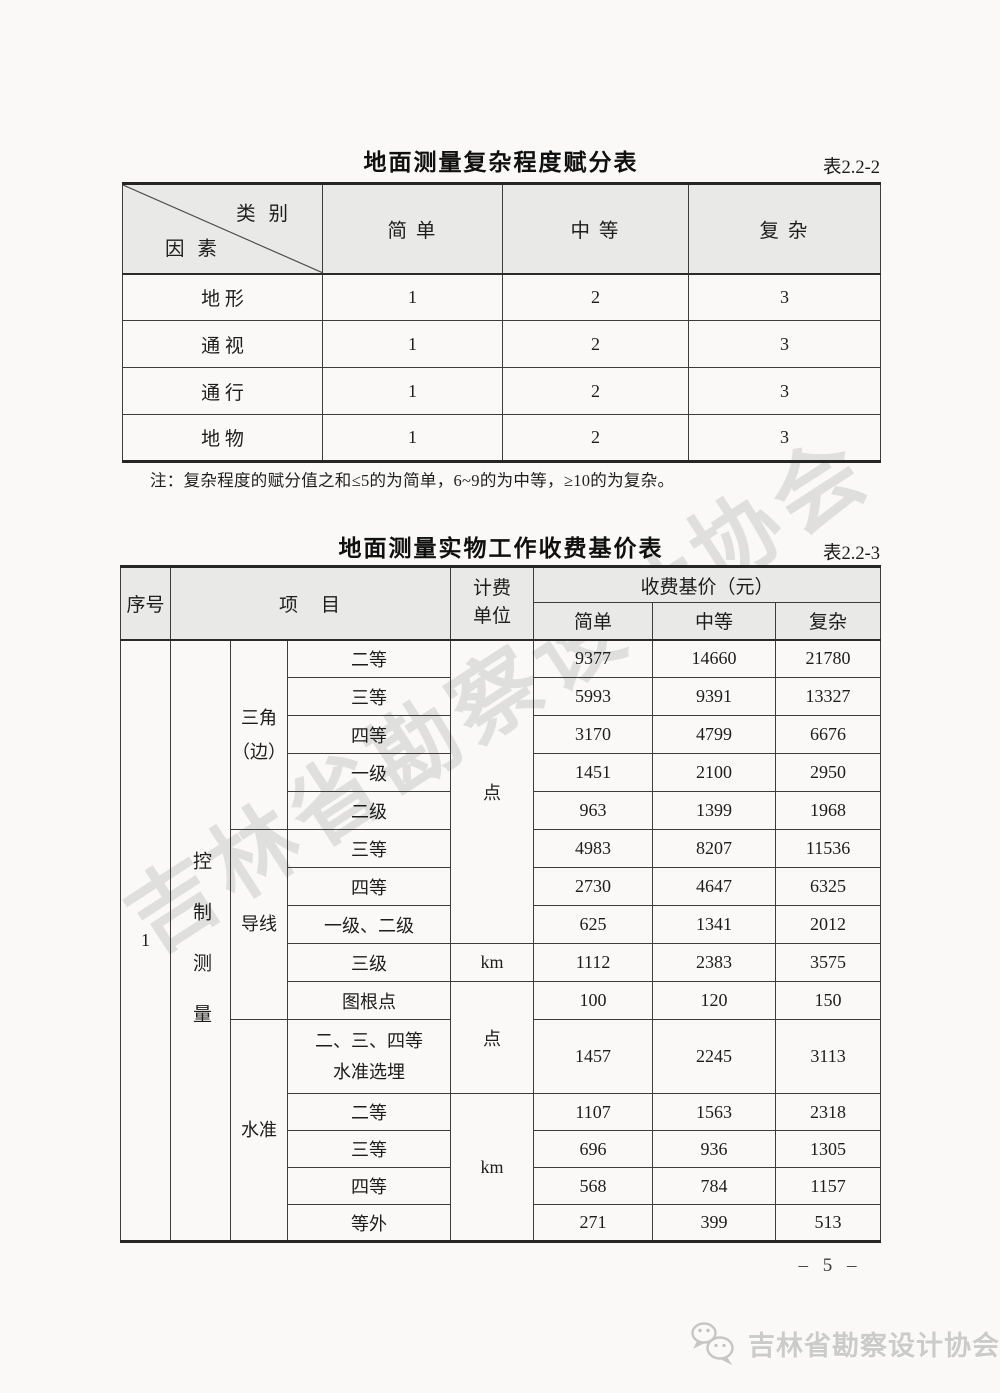 This screenshot has height=1393, width=1000. Describe the element at coordinates (593, 621) in the screenshot. I see `level-header-simple: 简单` at that location.